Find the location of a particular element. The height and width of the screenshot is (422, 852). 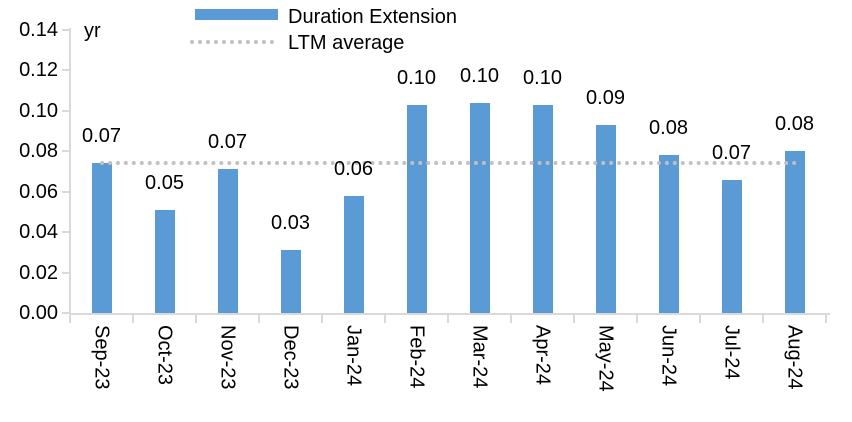

x-axis-category-label-may-24: May-24 is located at coordinates (605, 358).